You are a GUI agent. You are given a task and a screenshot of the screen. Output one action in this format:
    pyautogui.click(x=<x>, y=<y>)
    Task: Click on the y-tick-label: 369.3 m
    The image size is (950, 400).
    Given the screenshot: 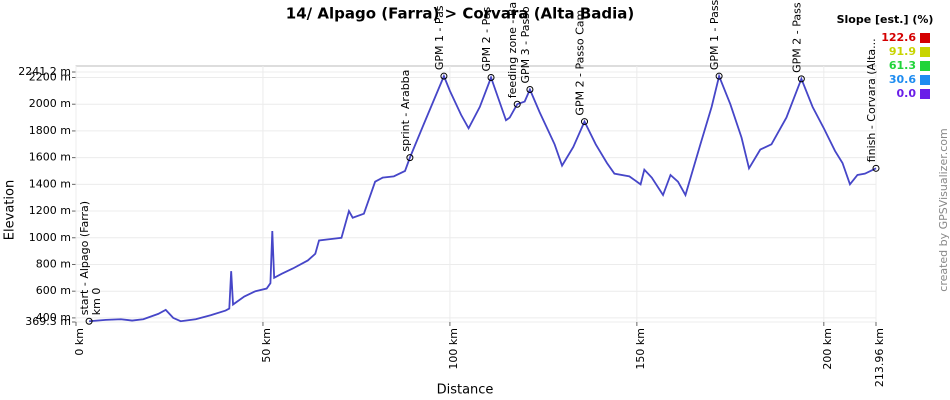 What is the action you would take?
    pyautogui.click(x=48, y=321)
    